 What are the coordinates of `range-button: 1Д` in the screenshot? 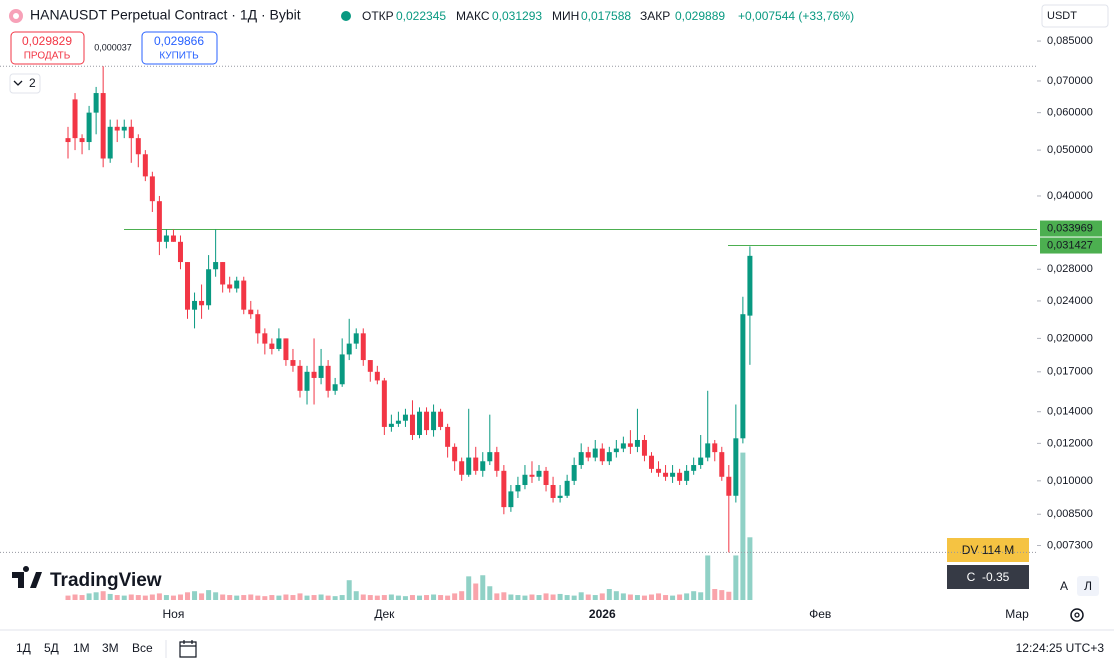 It's located at (23, 648).